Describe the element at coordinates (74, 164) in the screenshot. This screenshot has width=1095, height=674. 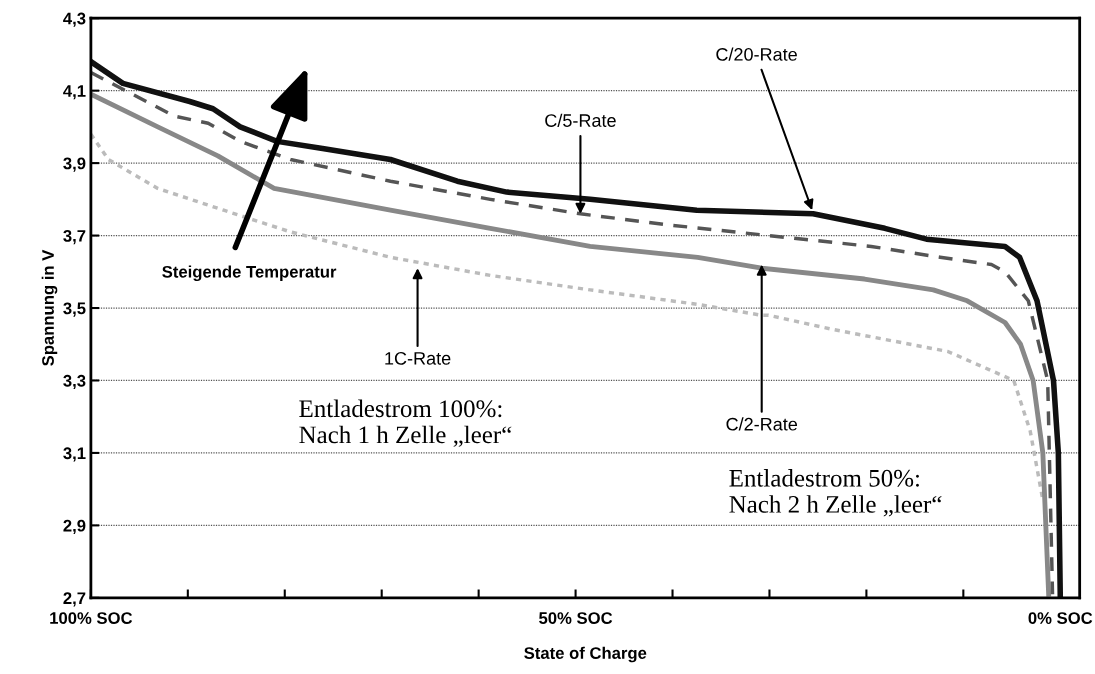
I see `y-tick-label: 3,9` at that location.